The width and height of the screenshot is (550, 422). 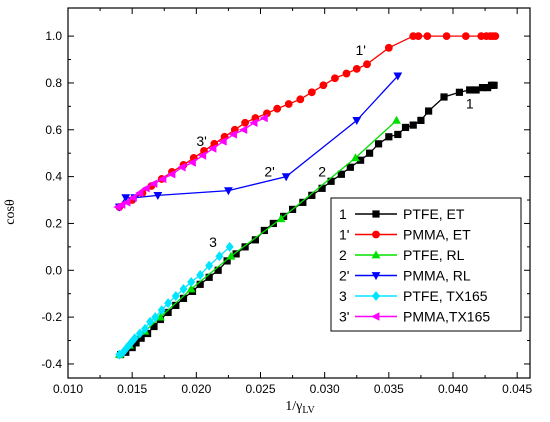 What do you see at coordinates (53, 270) in the screenshot?
I see `y-tick-label: 0.0` at bounding box center [53, 270].